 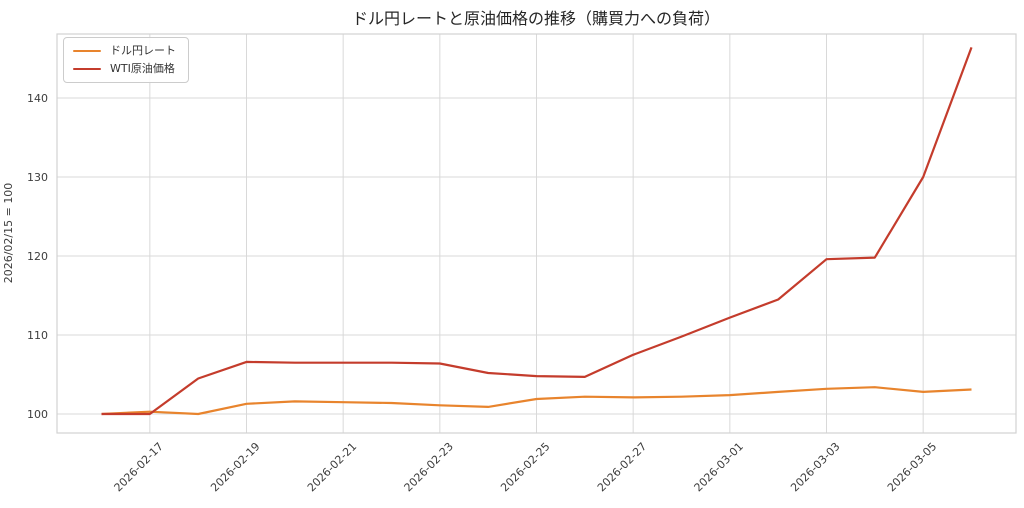 What do you see at coordinates (139, 467) in the screenshot?
I see `x-tick-label-2026-02-17: 2026-02-17` at bounding box center [139, 467].